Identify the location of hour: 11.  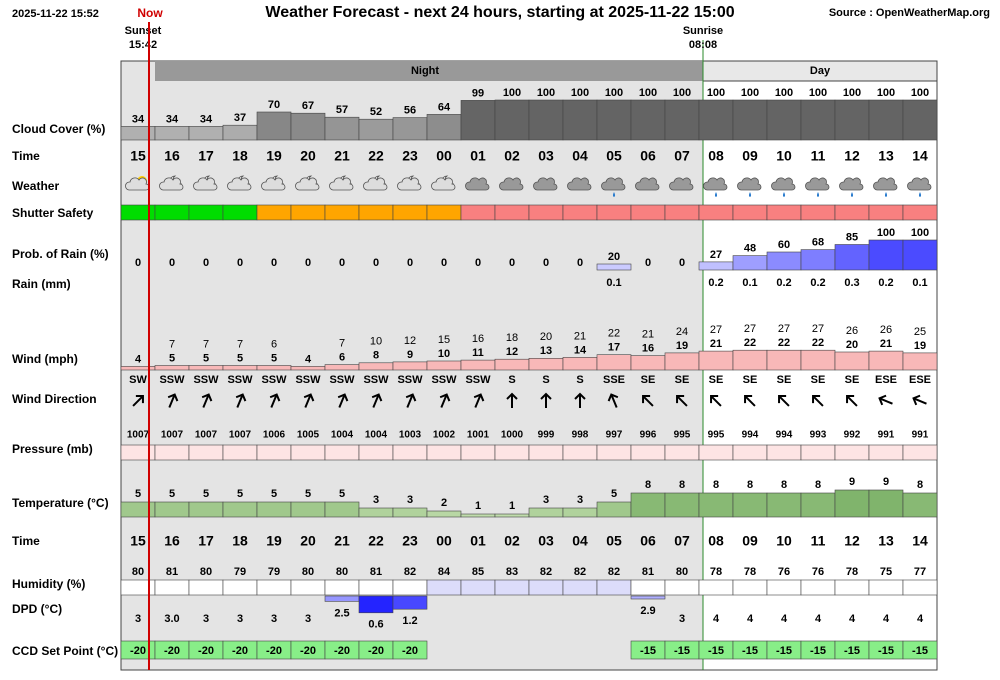
(818, 541).